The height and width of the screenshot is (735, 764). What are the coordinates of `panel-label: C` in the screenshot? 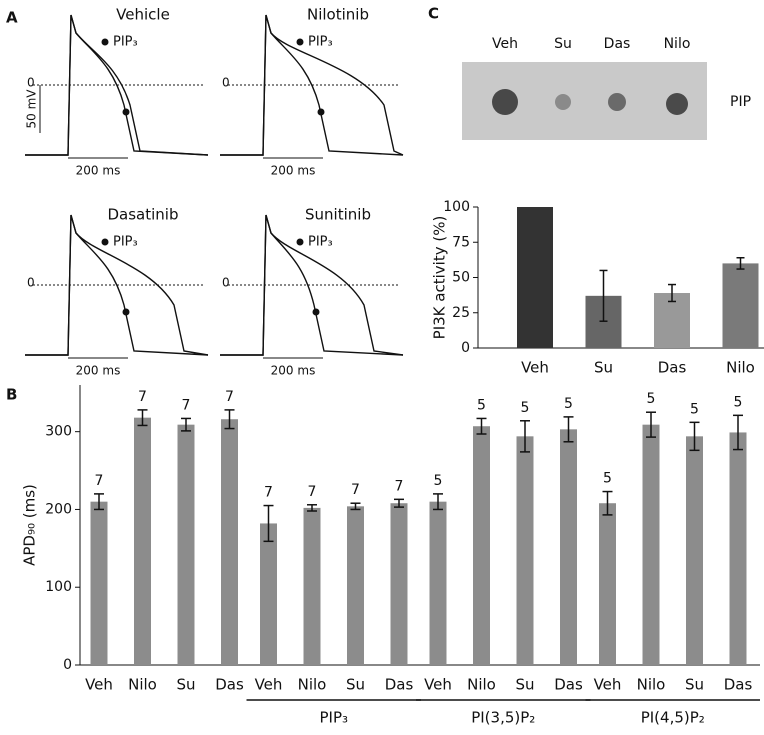 It's located at (433, 14).